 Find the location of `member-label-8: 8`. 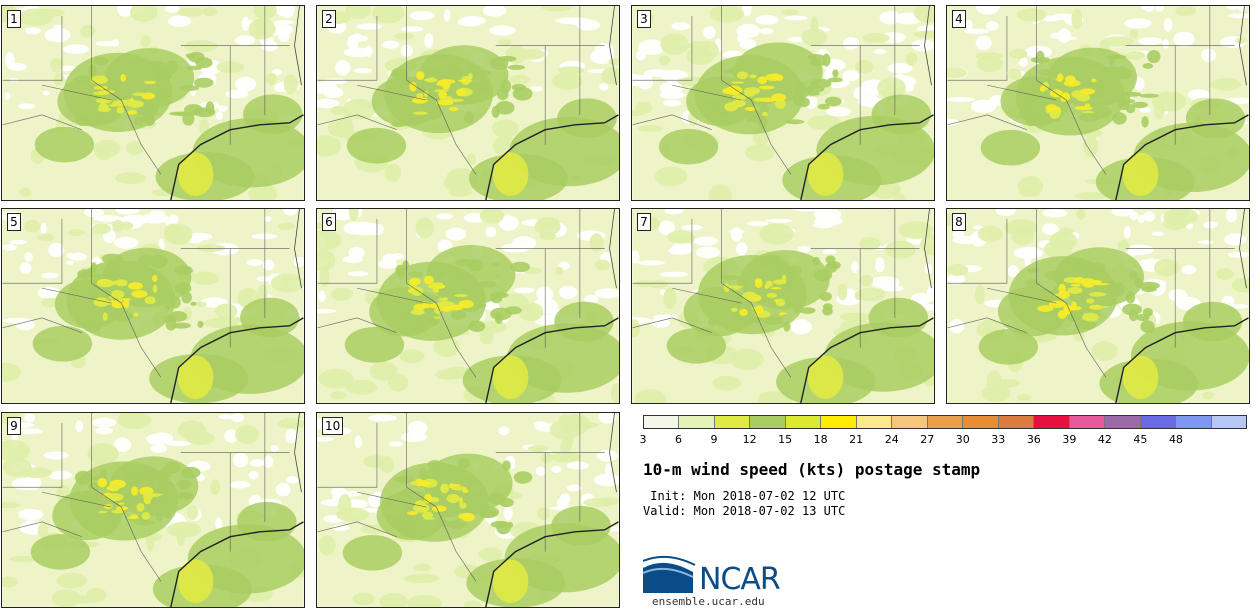

member-label-8: 8 is located at coordinates (959, 222).